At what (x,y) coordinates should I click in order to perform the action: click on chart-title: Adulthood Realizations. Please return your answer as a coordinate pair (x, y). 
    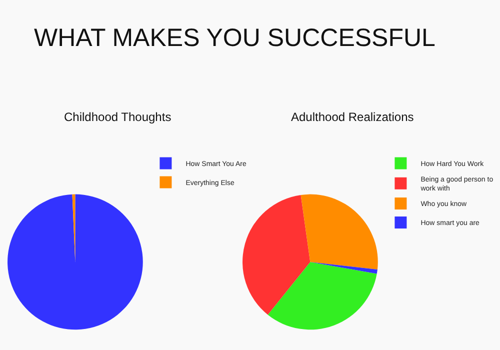
    Looking at the image, I should click on (352, 117).